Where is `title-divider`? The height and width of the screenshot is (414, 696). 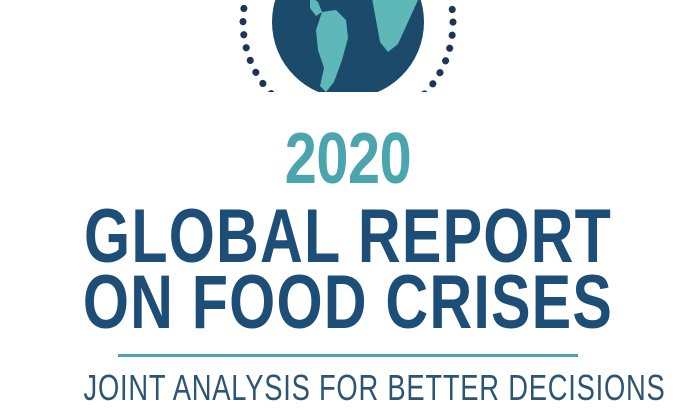 title-divider is located at coordinates (348, 355).